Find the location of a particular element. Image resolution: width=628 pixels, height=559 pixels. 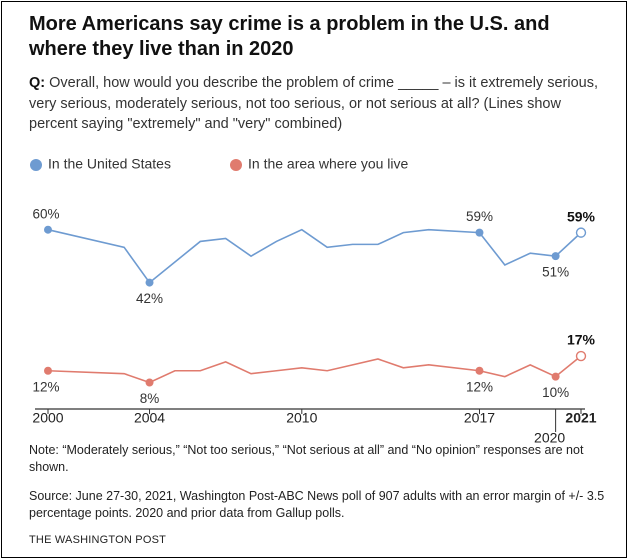

legend-label: In the area where you live is located at coordinates (328, 164).